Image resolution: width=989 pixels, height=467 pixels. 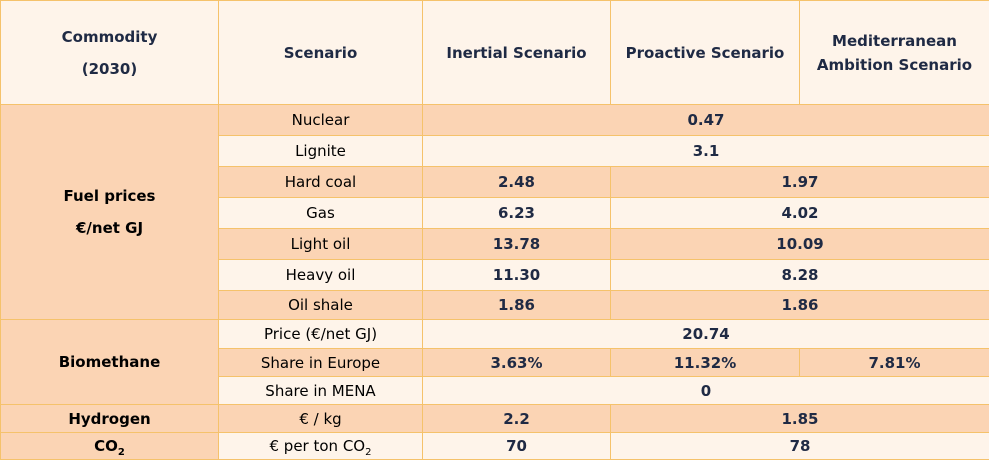 I want to click on header-commodity: Commodity (2030), so click(x=109, y=52).